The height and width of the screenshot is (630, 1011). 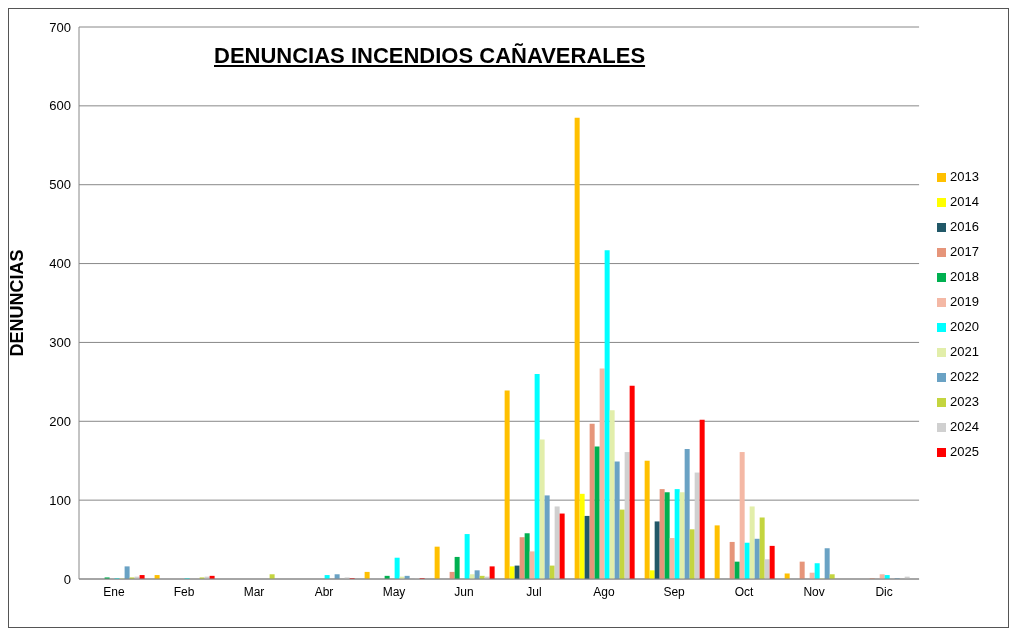 I want to click on x-tick-label: Abr, so click(x=324, y=591).